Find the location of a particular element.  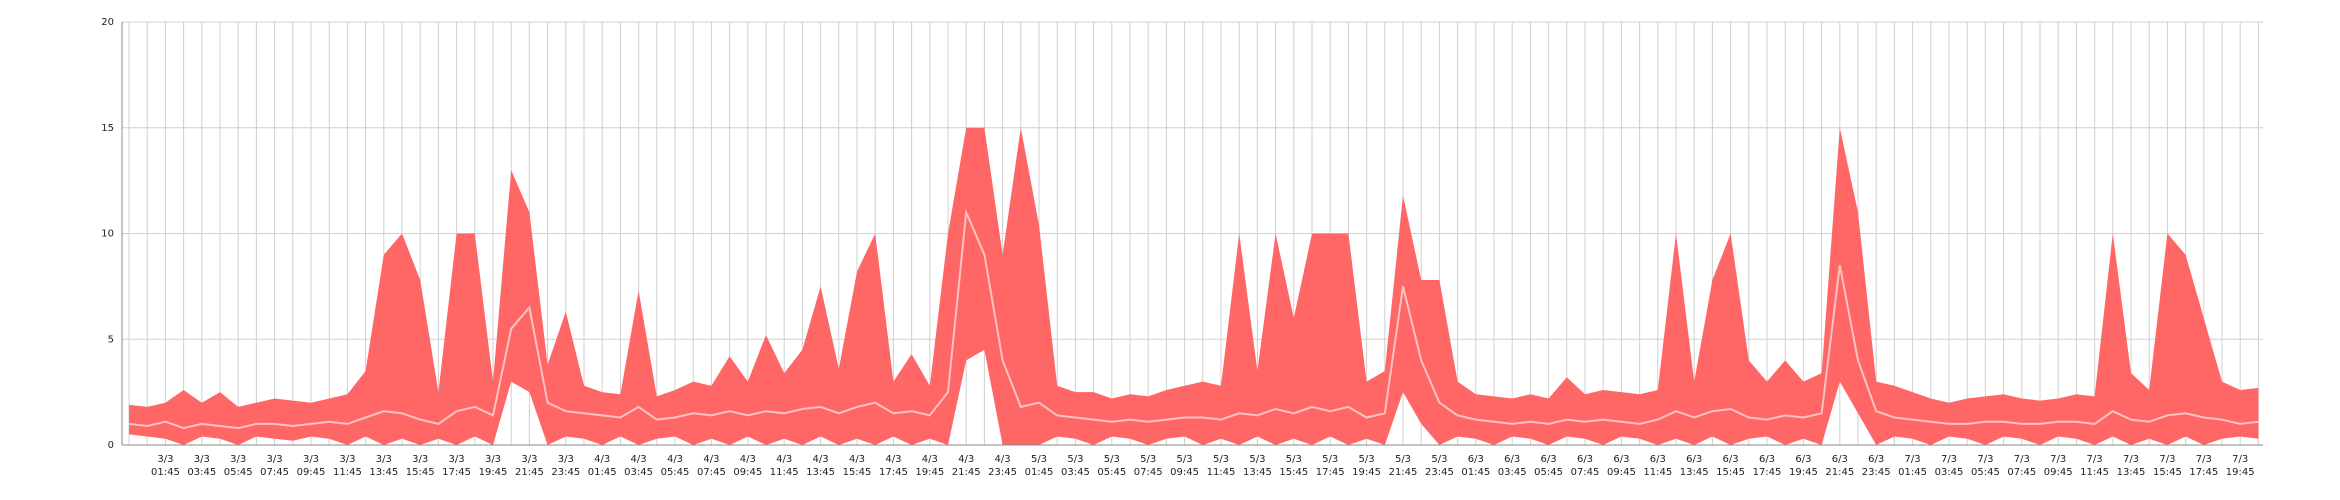

x-tick-label: 6/3 03:45 is located at coordinates (1512, 466).